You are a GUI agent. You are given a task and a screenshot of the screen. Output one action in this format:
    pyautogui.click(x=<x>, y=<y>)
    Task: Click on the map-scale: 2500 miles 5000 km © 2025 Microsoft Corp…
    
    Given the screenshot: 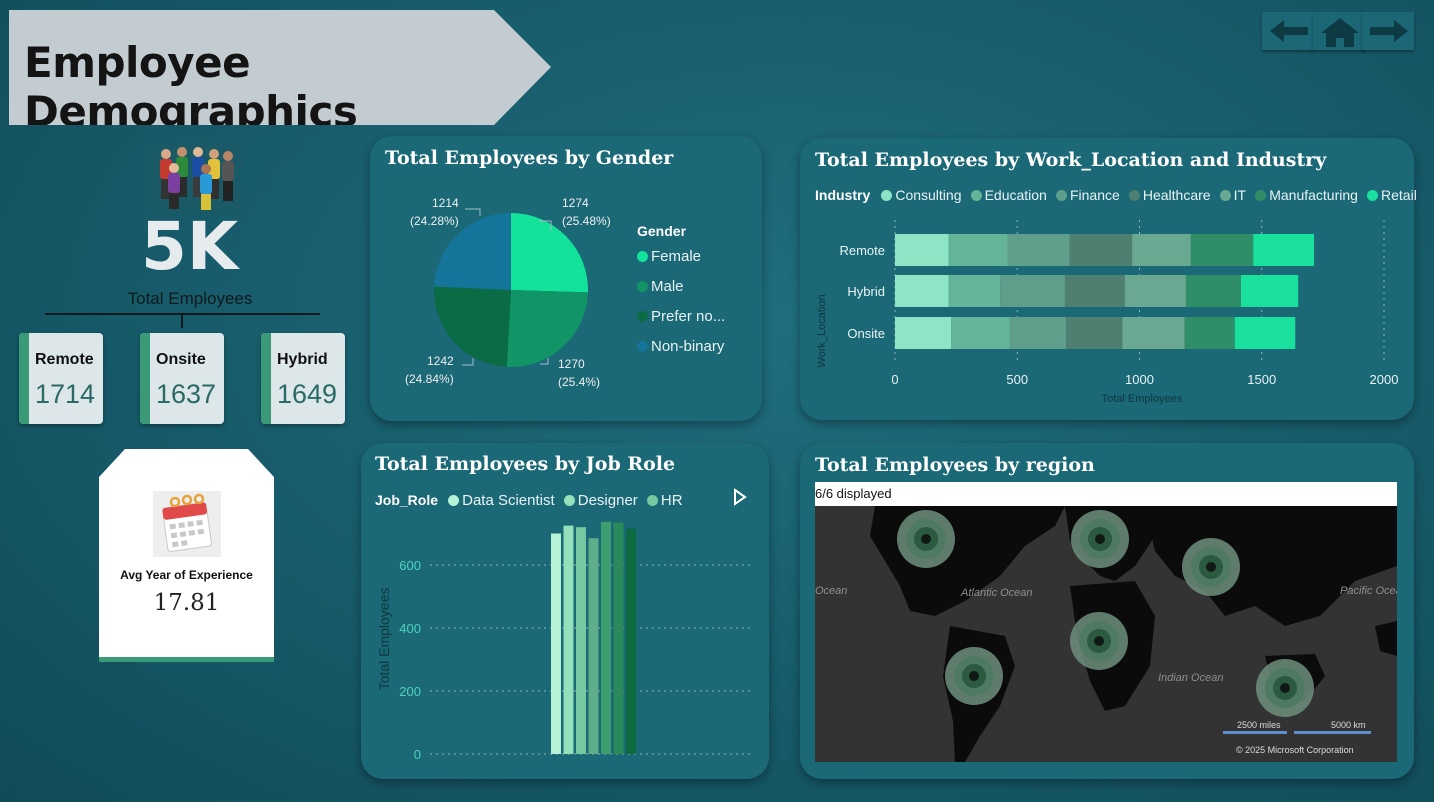 What is the action you would take?
    pyautogui.click(x=1297, y=737)
    